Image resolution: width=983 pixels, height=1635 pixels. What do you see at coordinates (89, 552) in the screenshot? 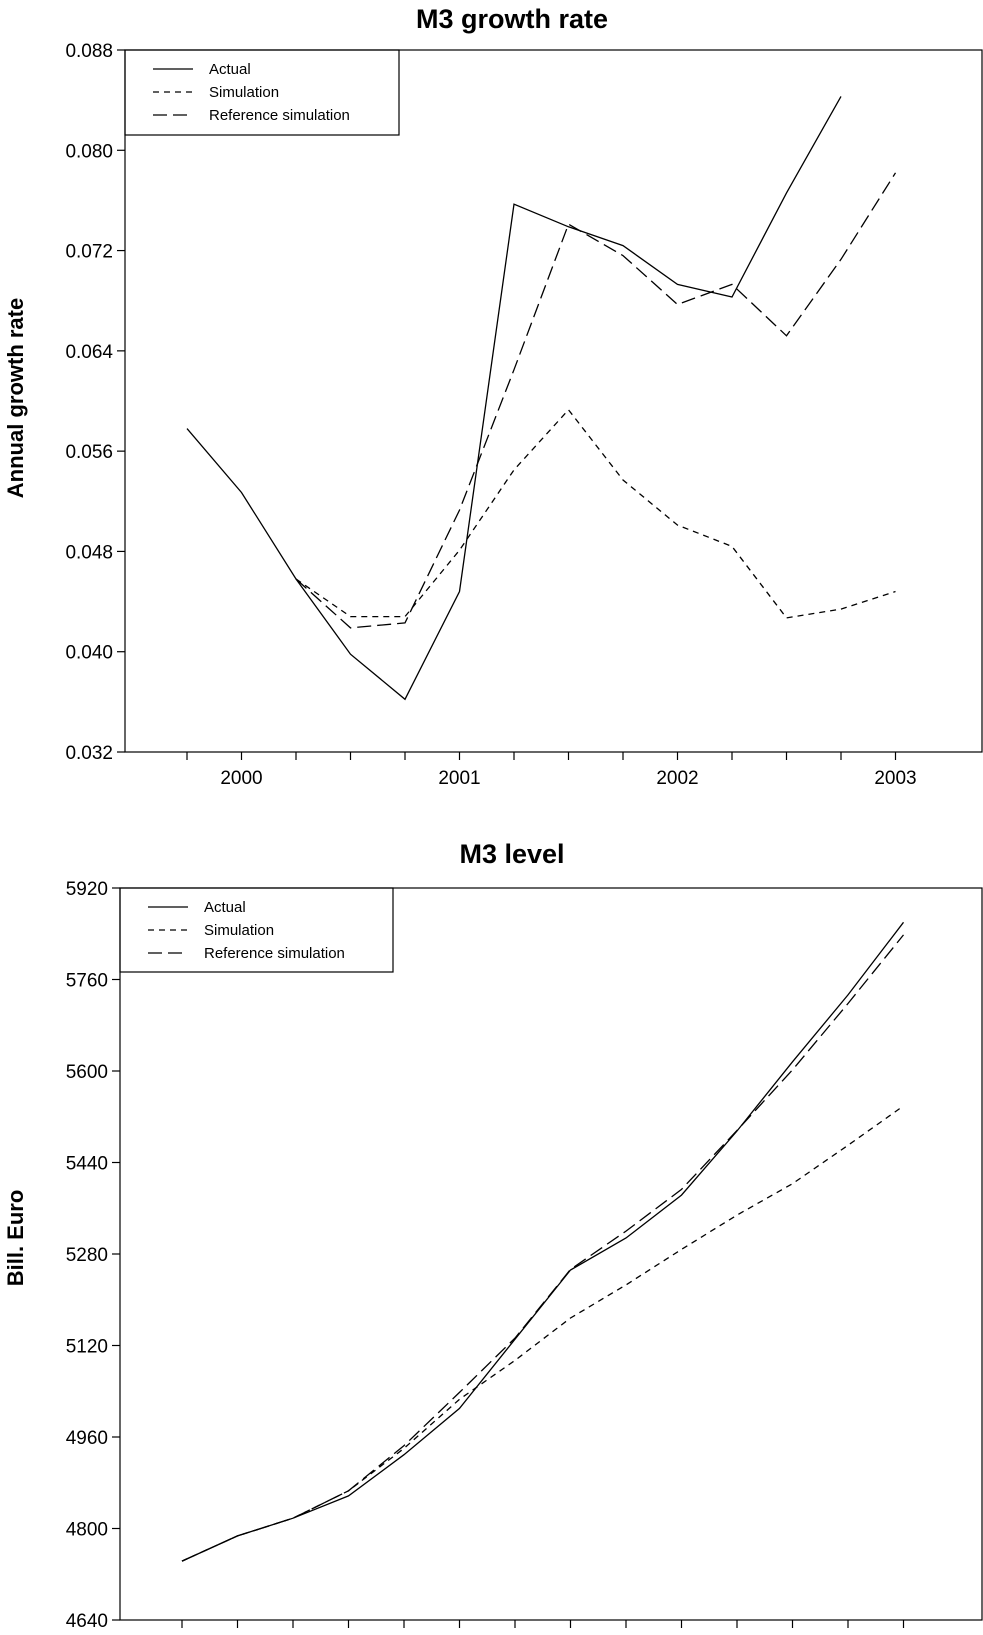
I see `y-tick-label: 0.048` at bounding box center [89, 552].